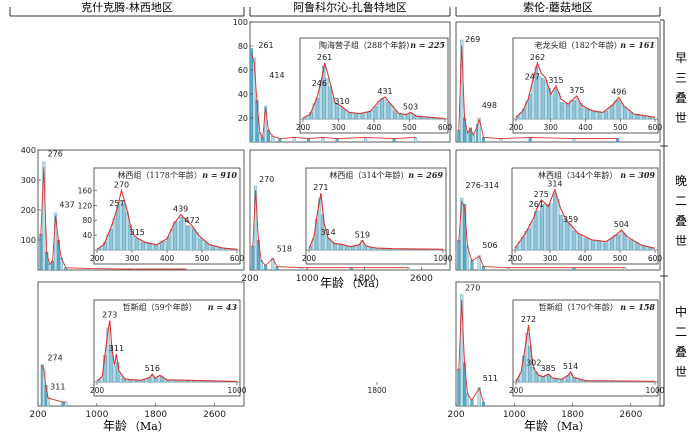 This screenshot has height=433, width=700. Describe the element at coordinates (332, 283) in the screenshot. I see `x-axis-title-center: 年龄` at that location.